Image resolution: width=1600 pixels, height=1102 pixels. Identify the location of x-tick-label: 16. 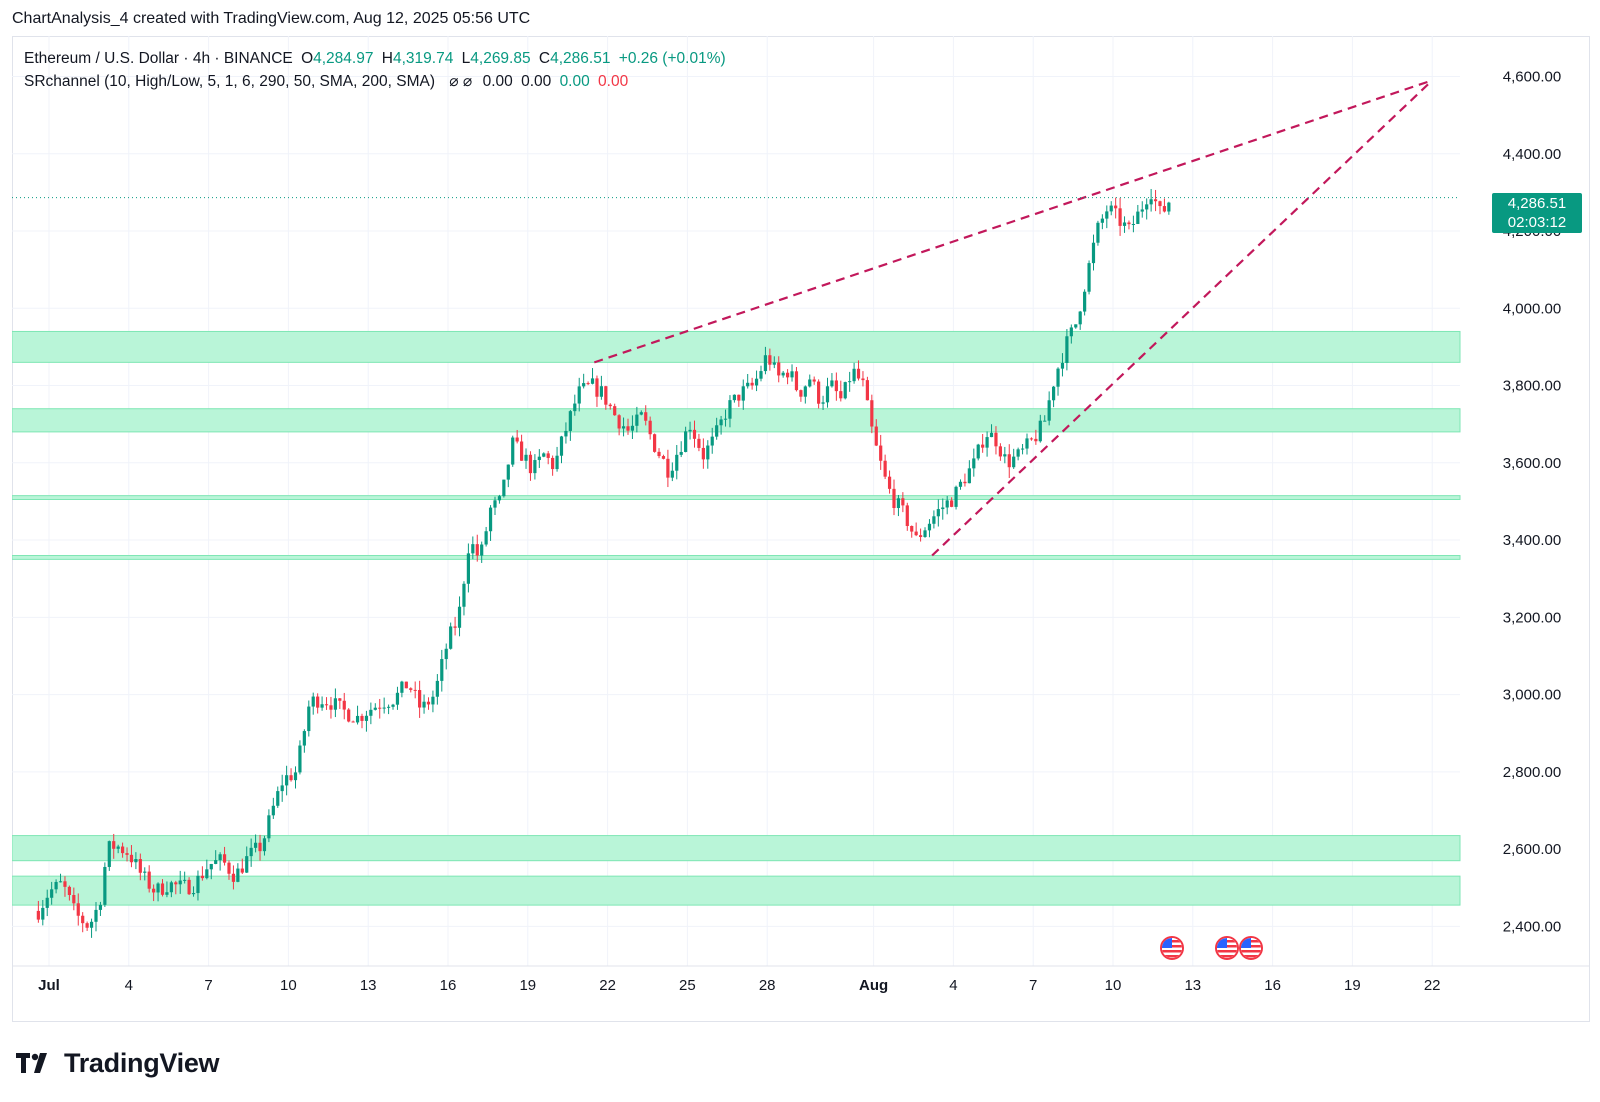
(448, 985).